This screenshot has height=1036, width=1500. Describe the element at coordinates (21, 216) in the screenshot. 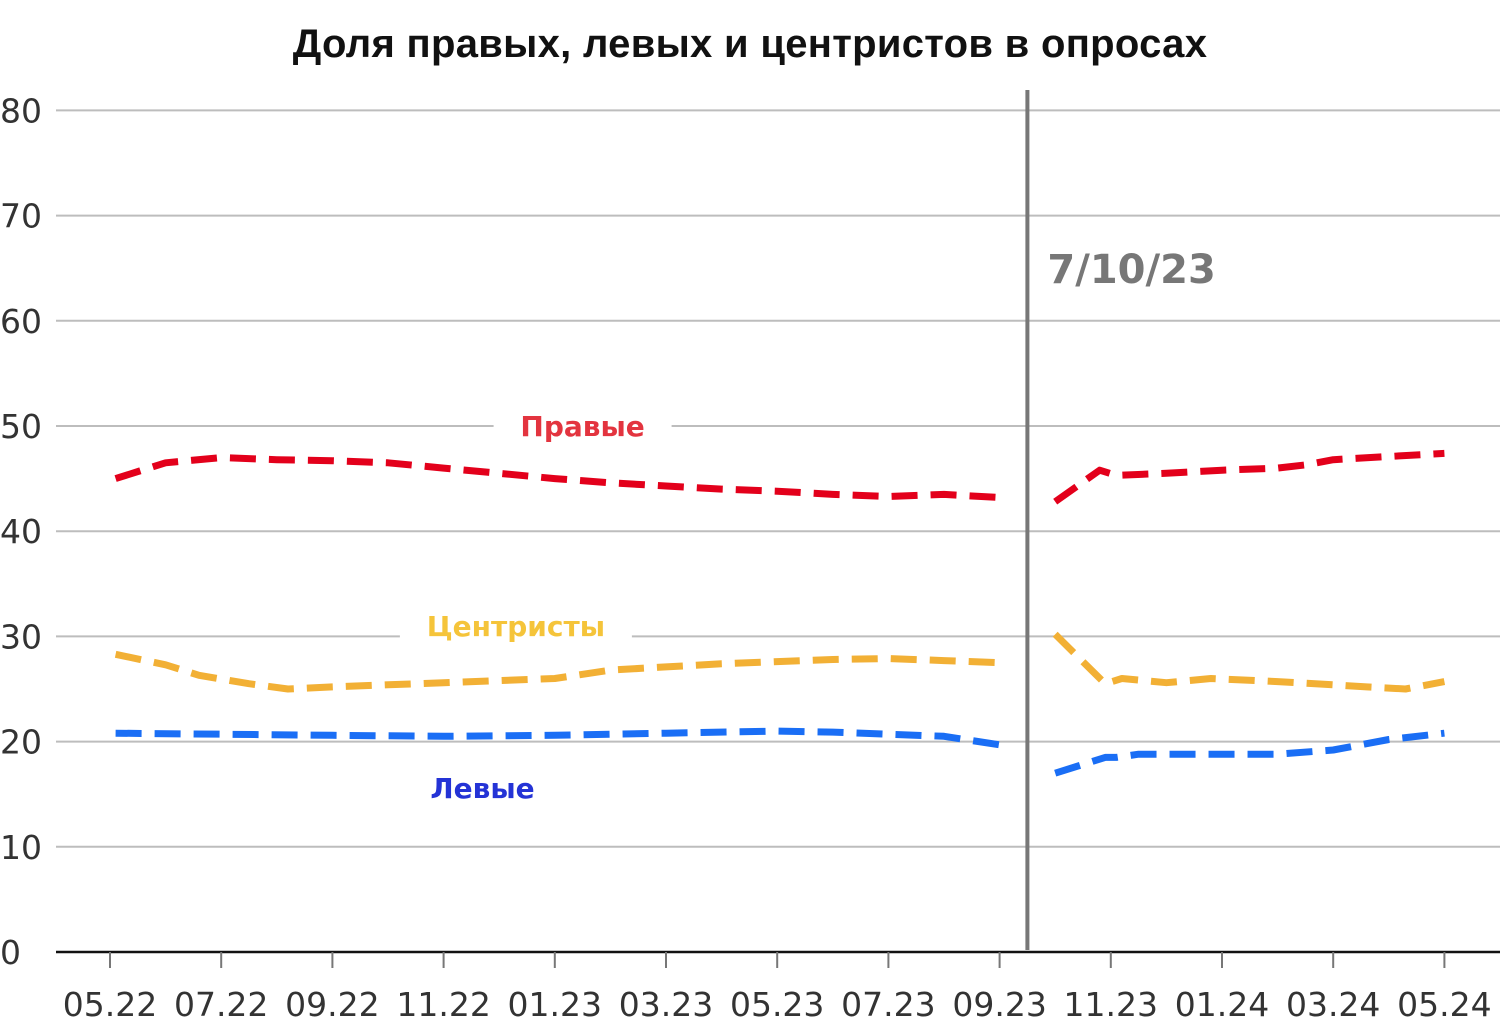

I see `y-tick-label: 70` at that location.